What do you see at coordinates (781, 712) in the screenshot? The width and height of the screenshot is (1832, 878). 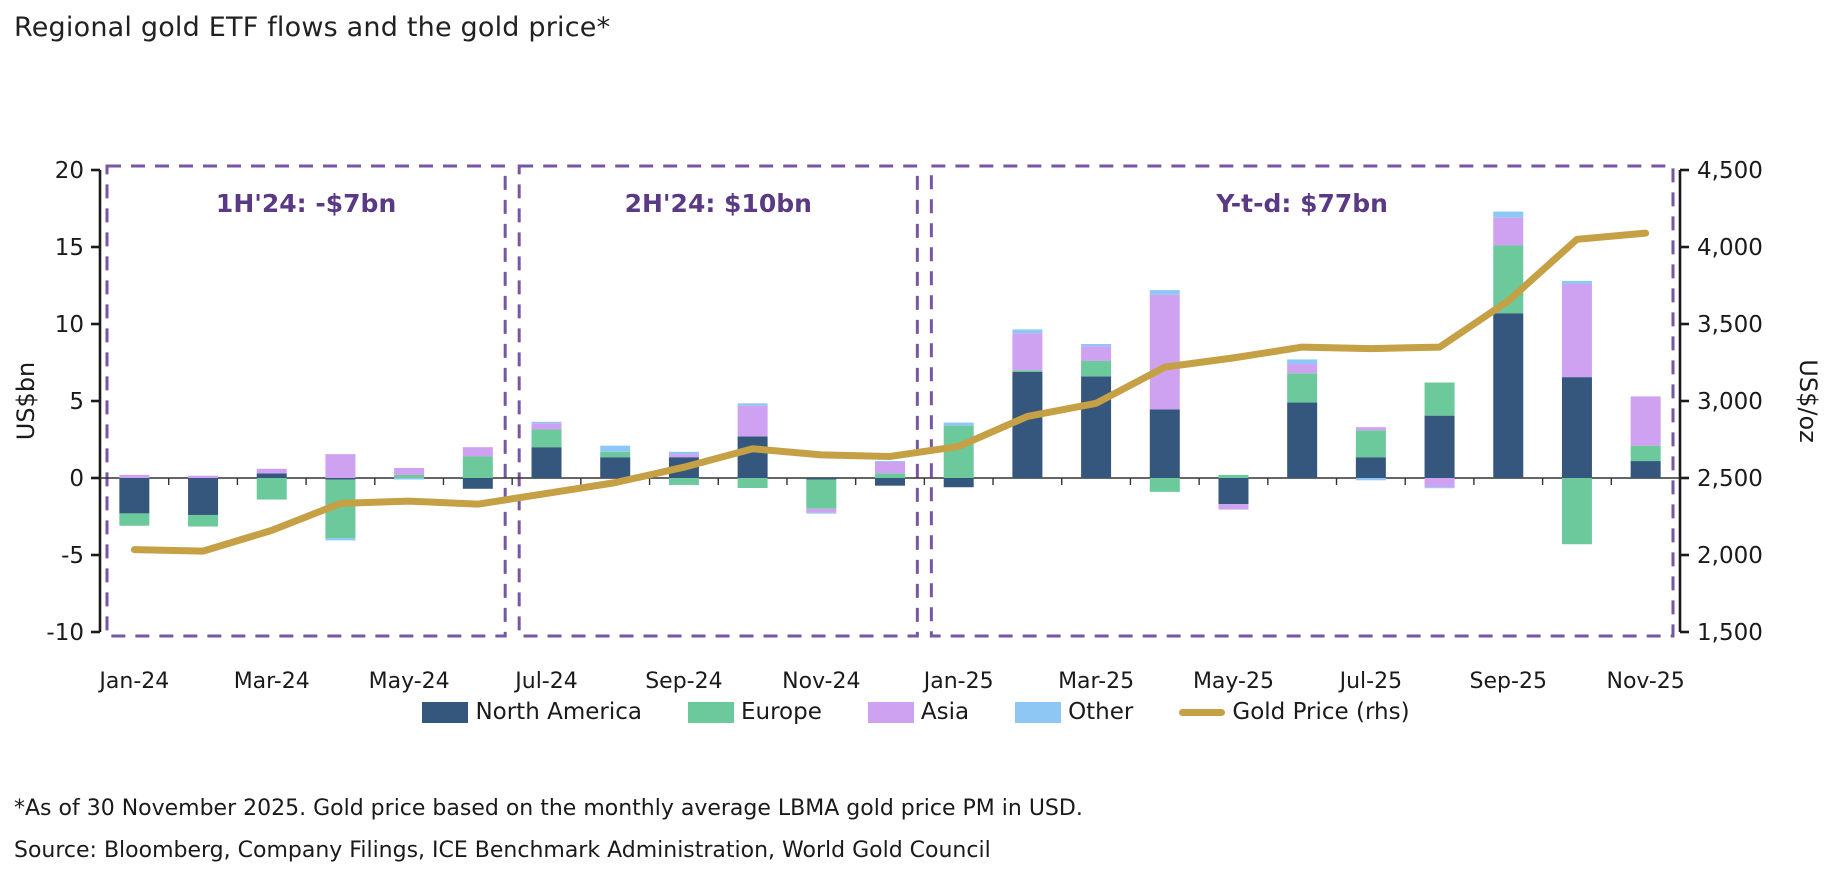 I see `legend-label: Europe` at bounding box center [781, 712].